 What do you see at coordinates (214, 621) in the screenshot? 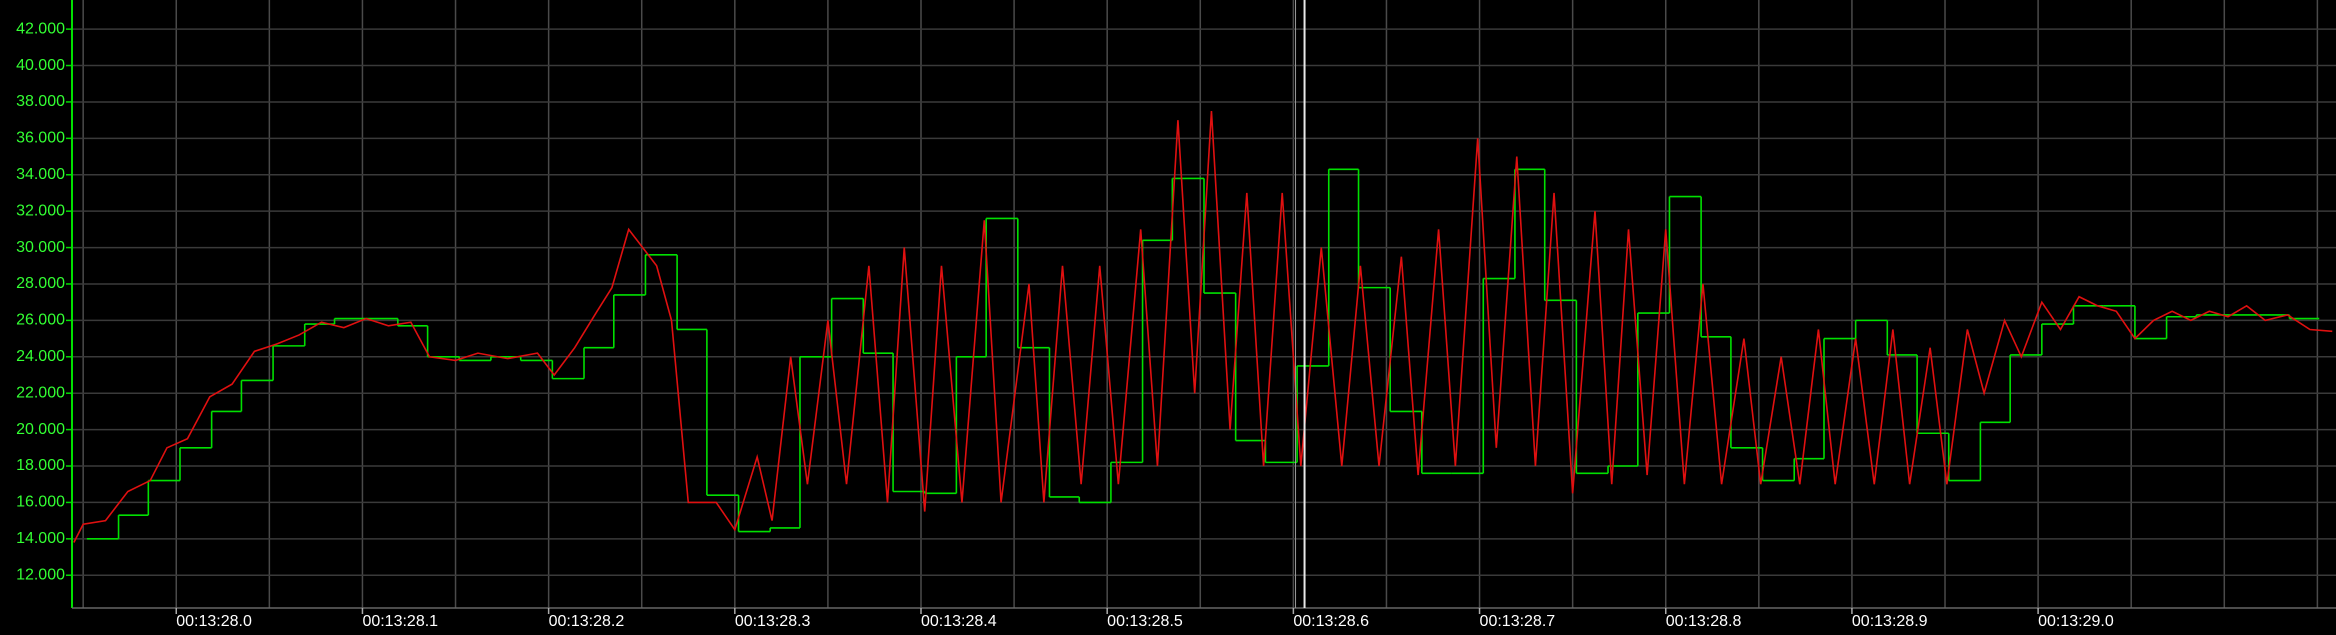
I see `x-tick-label: 00:13:28.0` at bounding box center [214, 621].